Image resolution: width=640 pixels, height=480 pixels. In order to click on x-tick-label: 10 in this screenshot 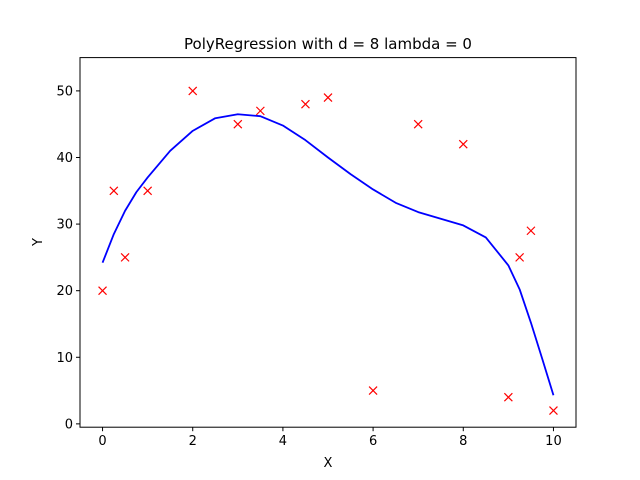, I will do `click(553, 441)`.